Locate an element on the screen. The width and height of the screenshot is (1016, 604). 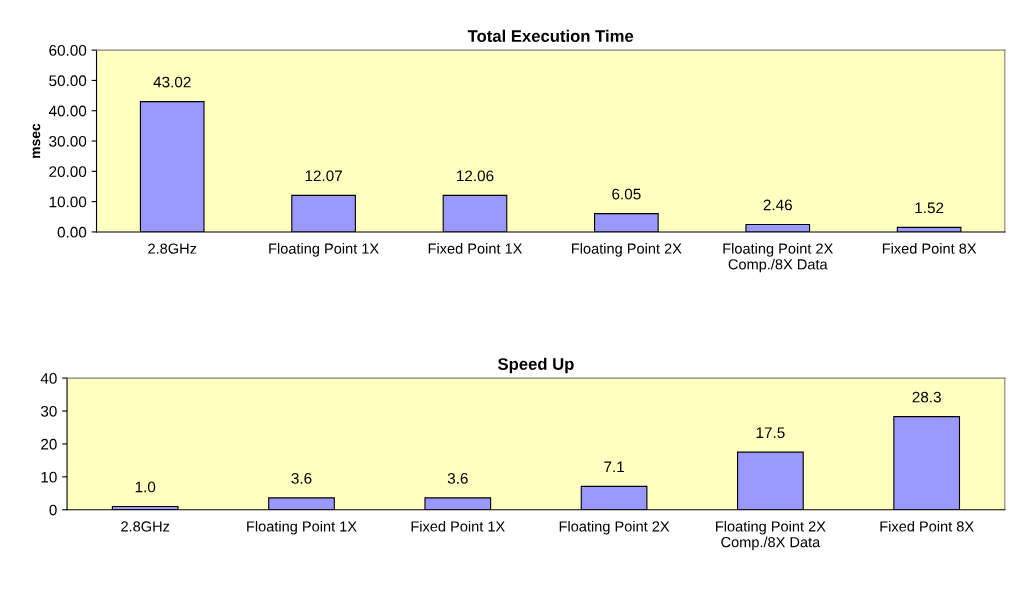
y-tick-label: 50.00 is located at coordinates (68, 81).